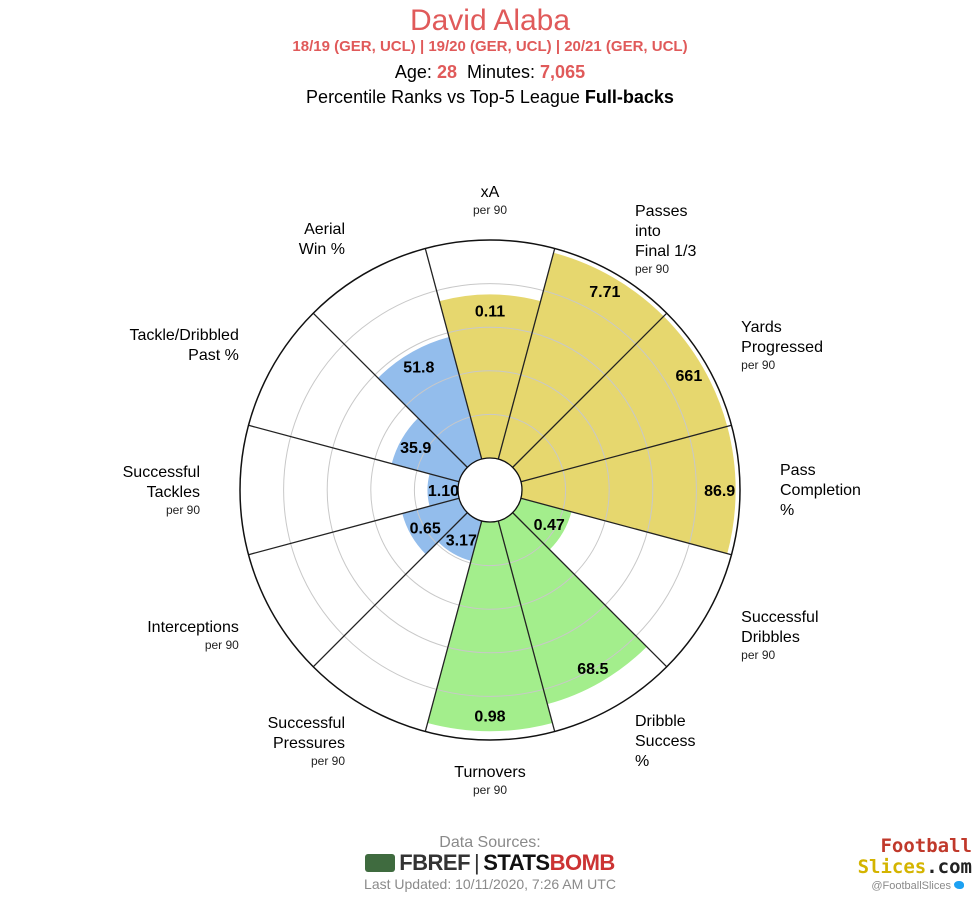  I want to click on footballslices-logo: Football Slices.com, so click(915, 857).